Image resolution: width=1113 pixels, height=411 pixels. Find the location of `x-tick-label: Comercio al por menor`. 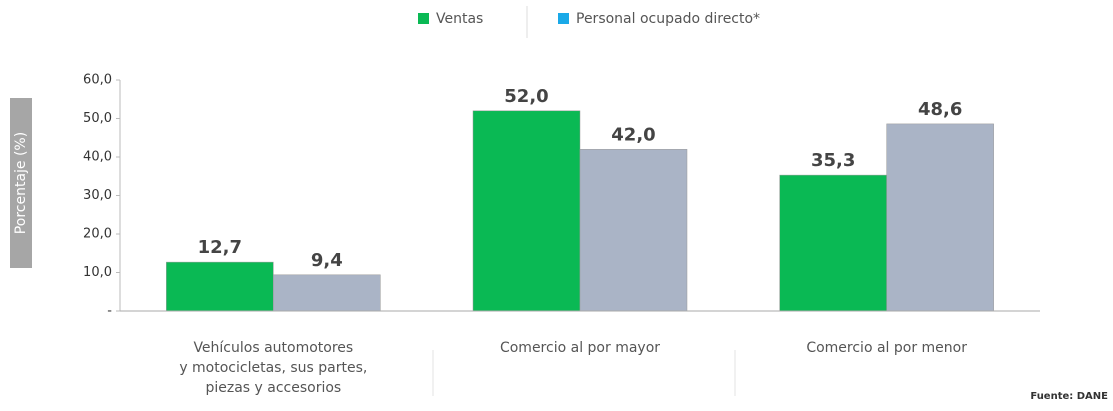

x-tick-label: Comercio al por menor is located at coordinates (886, 348).